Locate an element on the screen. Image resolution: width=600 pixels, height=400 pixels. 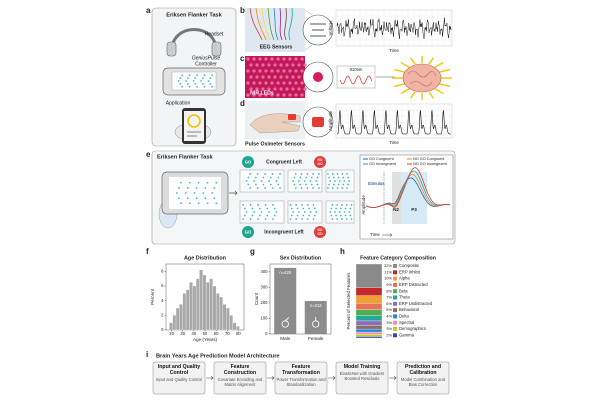
x-tick-label: 60 is located at coordinates (216, 333).